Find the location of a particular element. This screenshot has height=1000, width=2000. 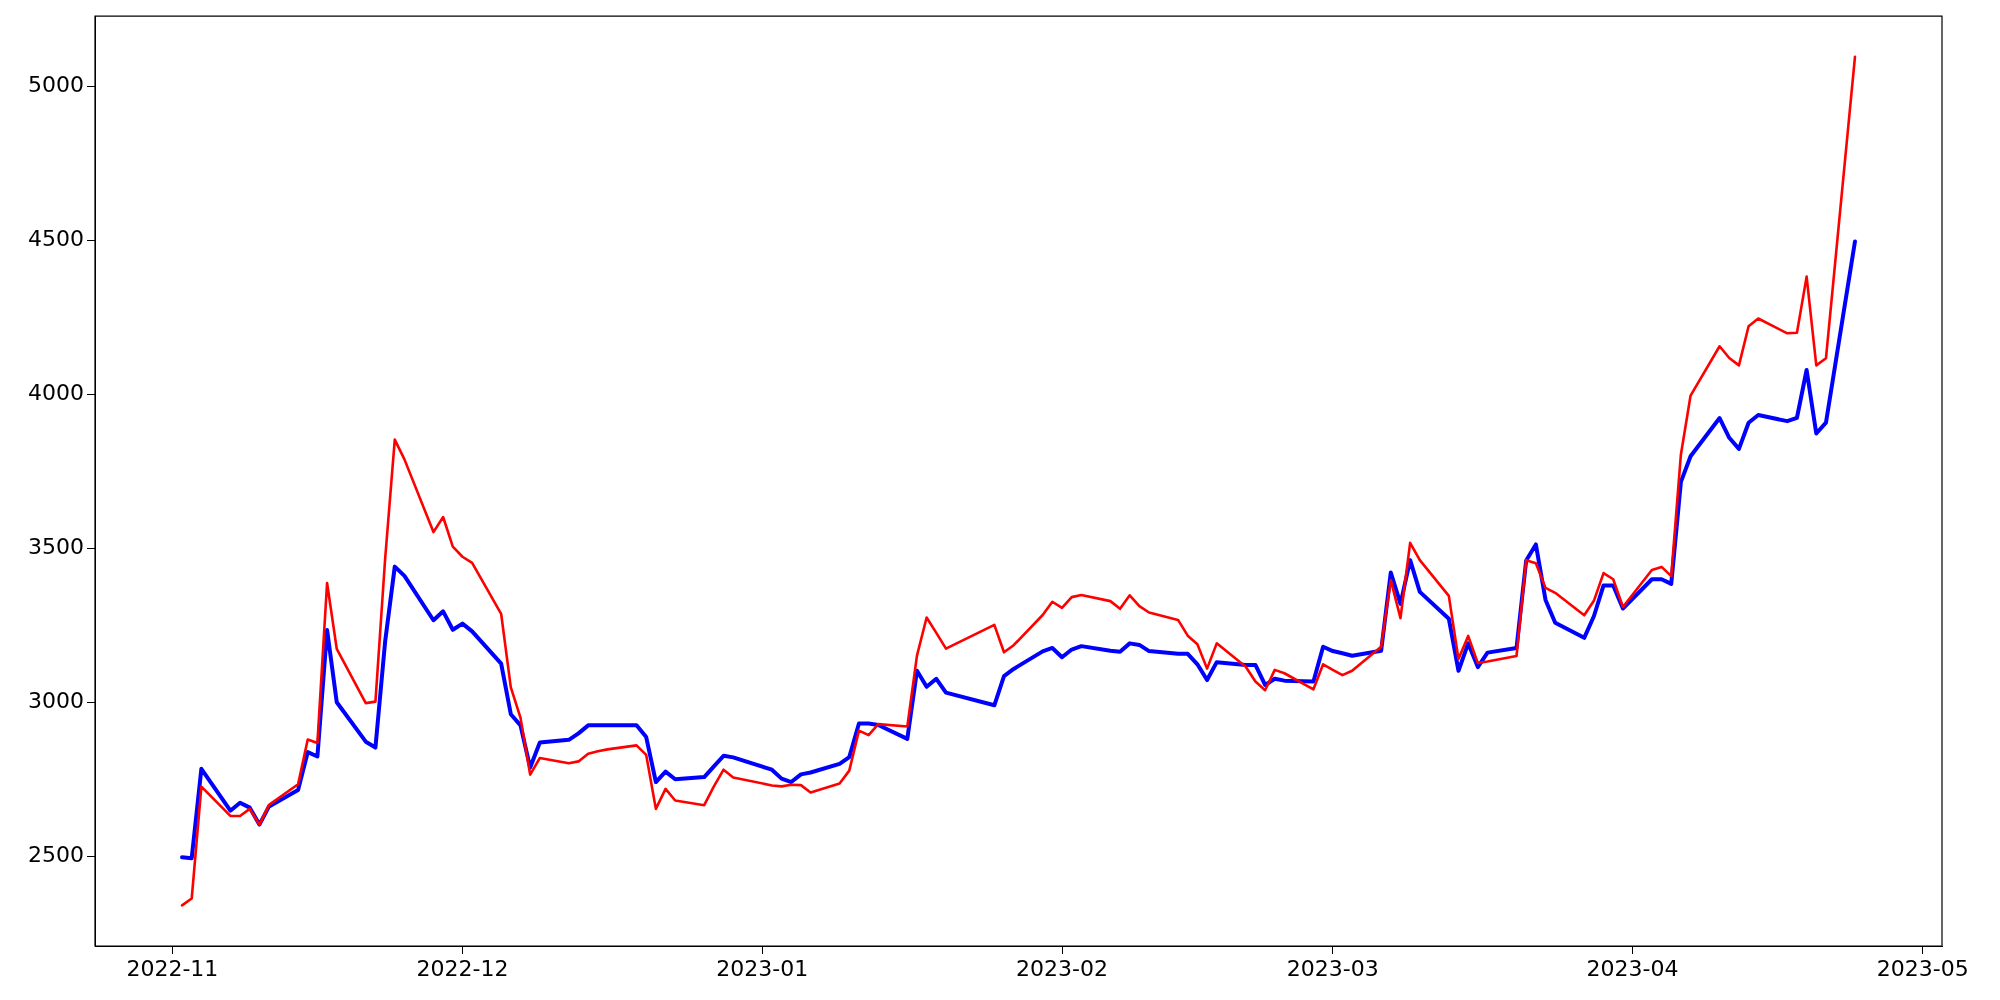

y-tick-label: 4000 is located at coordinates (56, 393).